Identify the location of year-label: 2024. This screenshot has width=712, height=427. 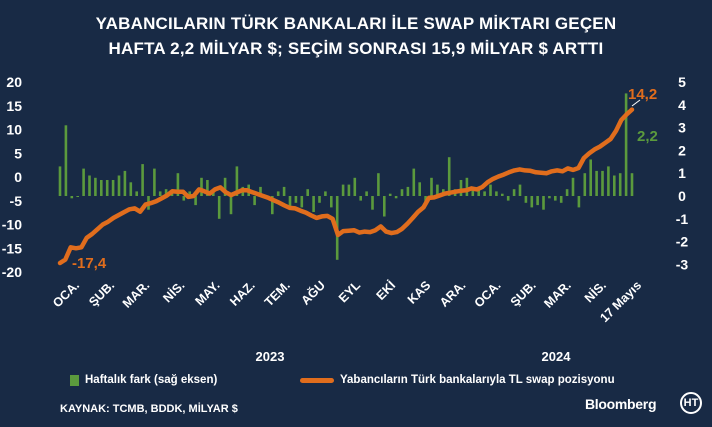
(557, 356).